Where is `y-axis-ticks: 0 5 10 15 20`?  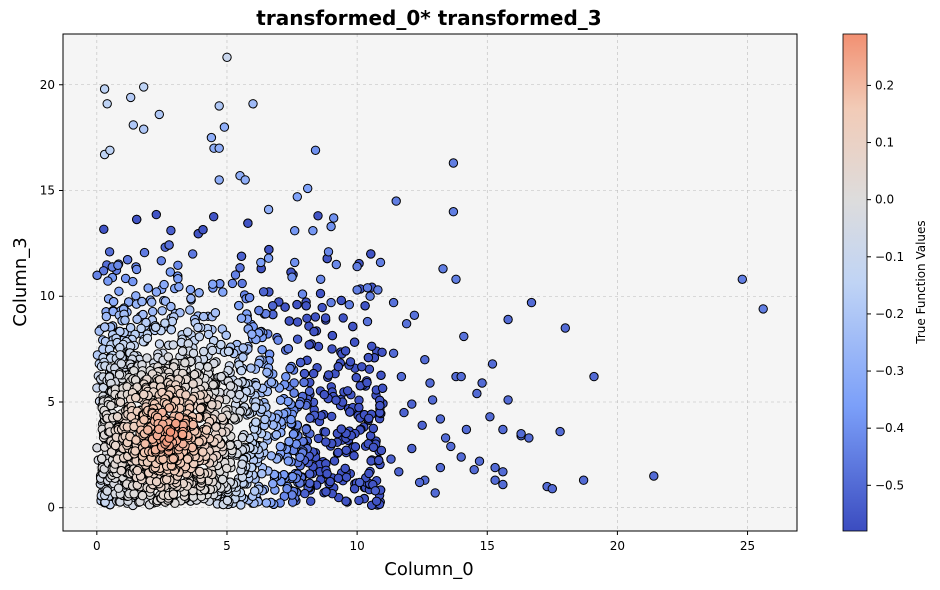 y-axis-ticks: 0 5 10 15 20 is located at coordinates (51, 296).